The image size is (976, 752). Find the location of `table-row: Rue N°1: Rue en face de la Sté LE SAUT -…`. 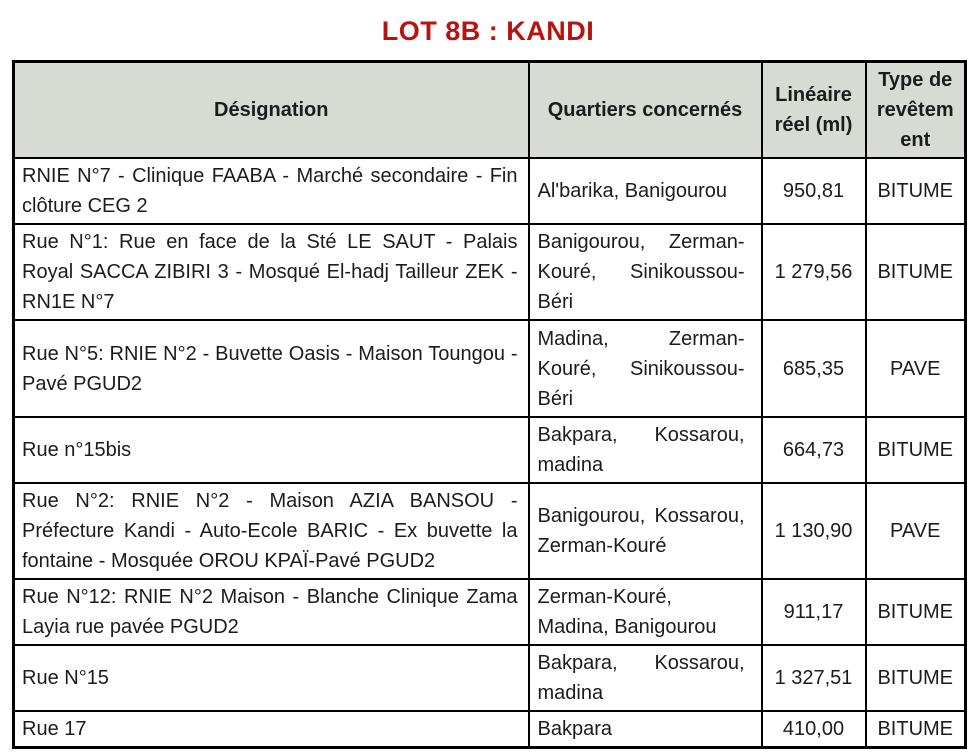

table-row: Rue N°1: Rue en face de la Sté LE SAUT -… is located at coordinates (489, 272).